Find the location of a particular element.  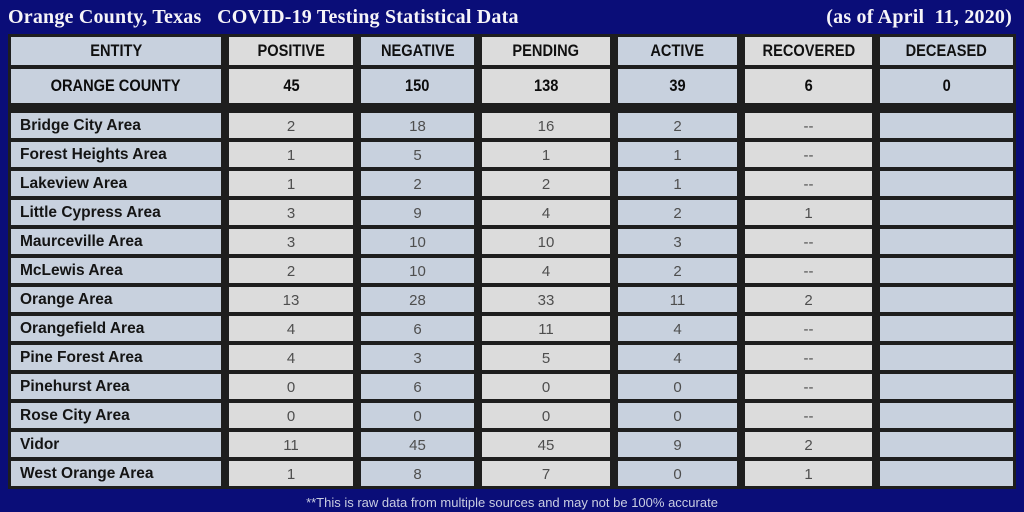

value-cell-pending-label: 1 is located at coordinates (546, 155).